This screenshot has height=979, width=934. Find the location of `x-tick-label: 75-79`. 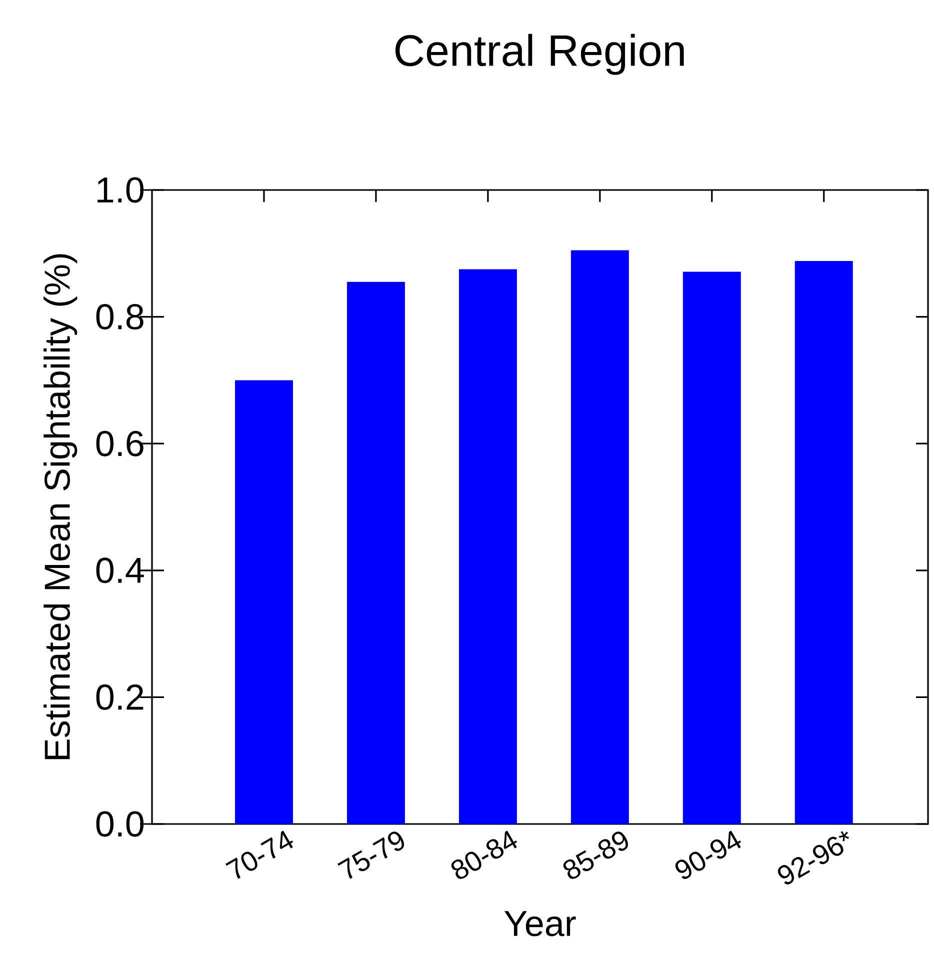

x-tick-label: 75-79 is located at coordinates (371, 855).